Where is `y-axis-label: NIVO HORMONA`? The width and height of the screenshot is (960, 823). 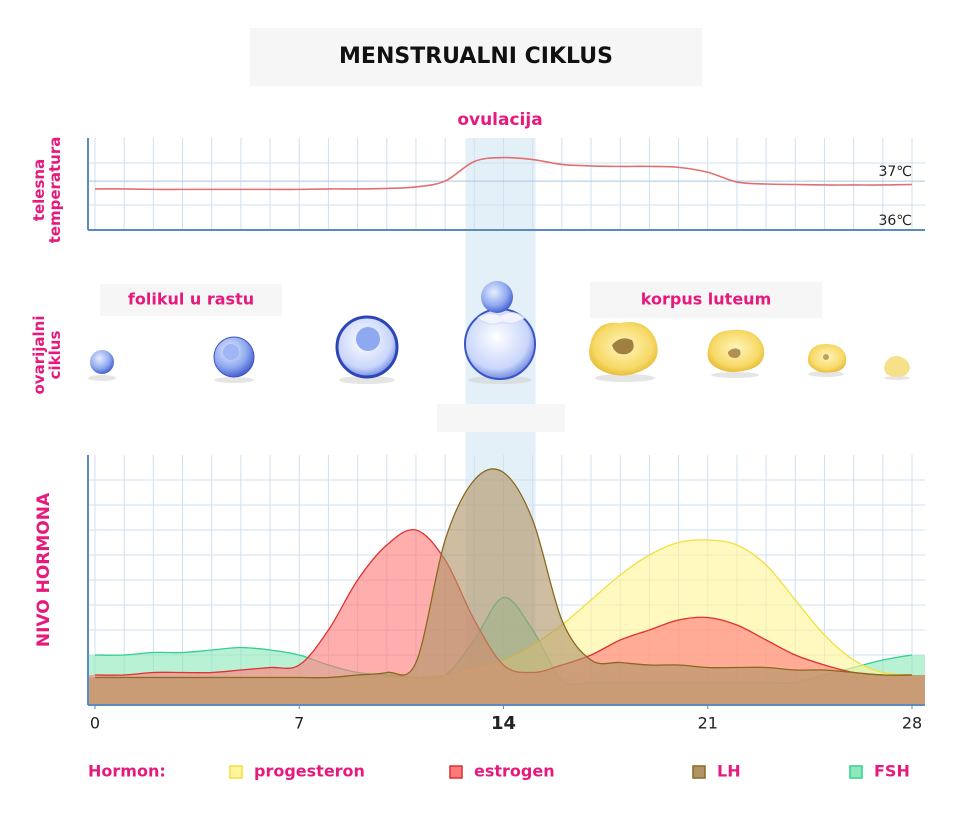
y-axis-label: NIVO HORMONA is located at coordinates (44, 570).